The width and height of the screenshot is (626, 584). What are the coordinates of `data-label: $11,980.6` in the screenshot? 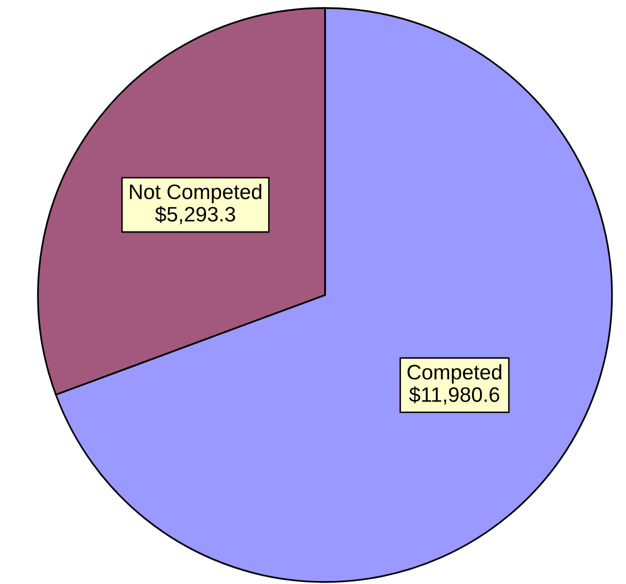 It's located at (454, 395).